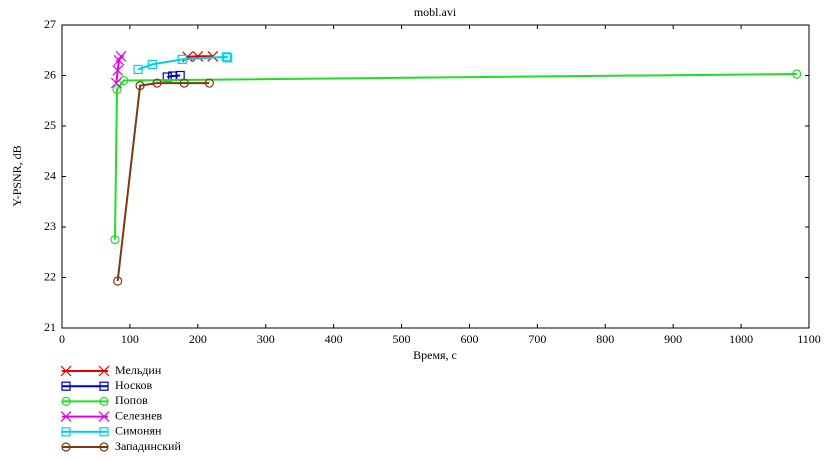 Image resolution: width=839 pixels, height=460 pixels. Describe the element at coordinates (50, 276) in the screenshot. I see `y-tick-label: 22` at that location.